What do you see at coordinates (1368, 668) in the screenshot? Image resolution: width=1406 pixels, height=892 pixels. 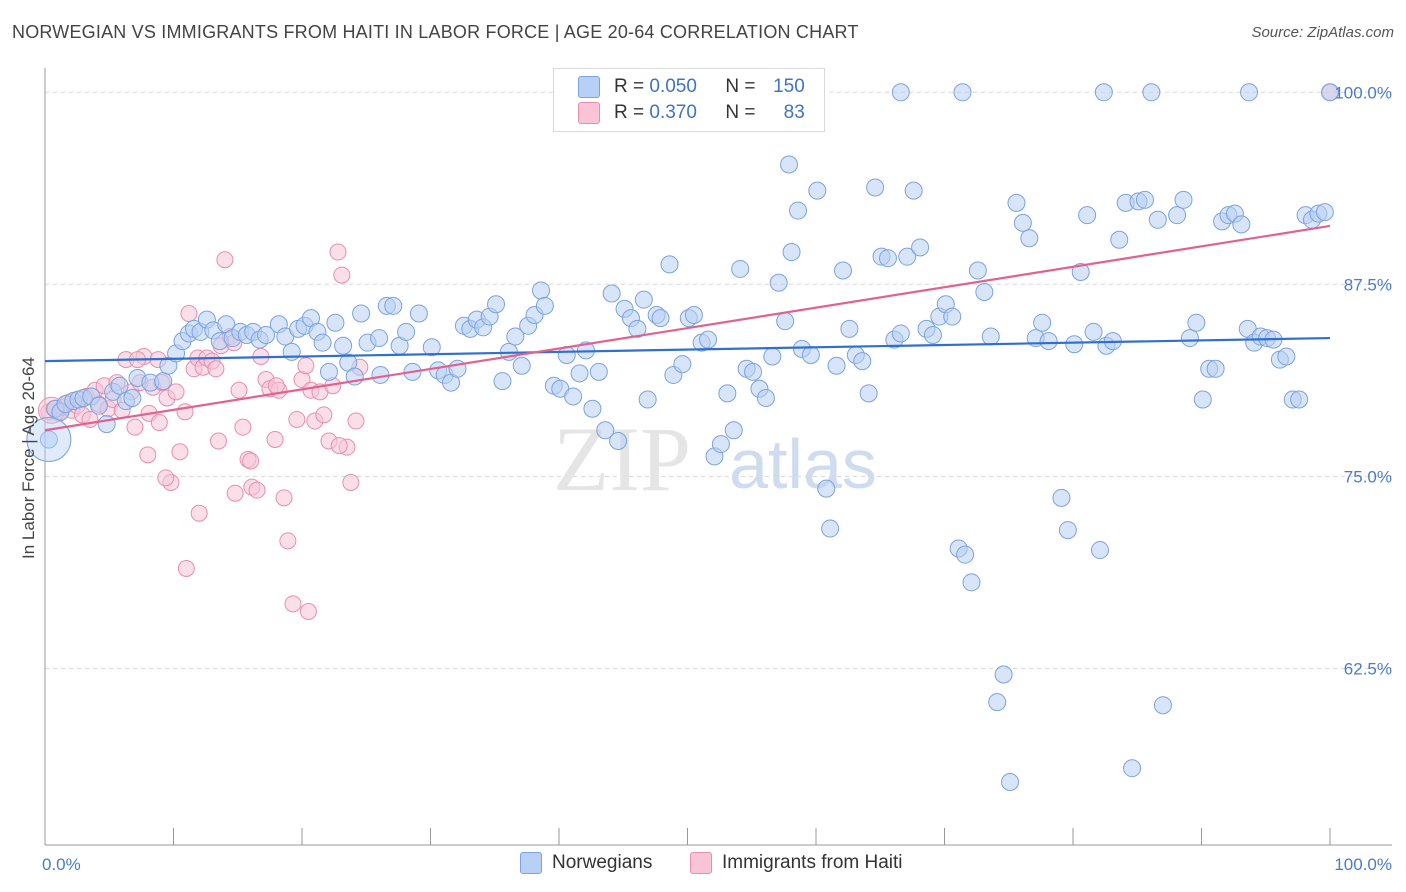 I see `y-tick-label: 62.5%` at bounding box center [1368, 668].